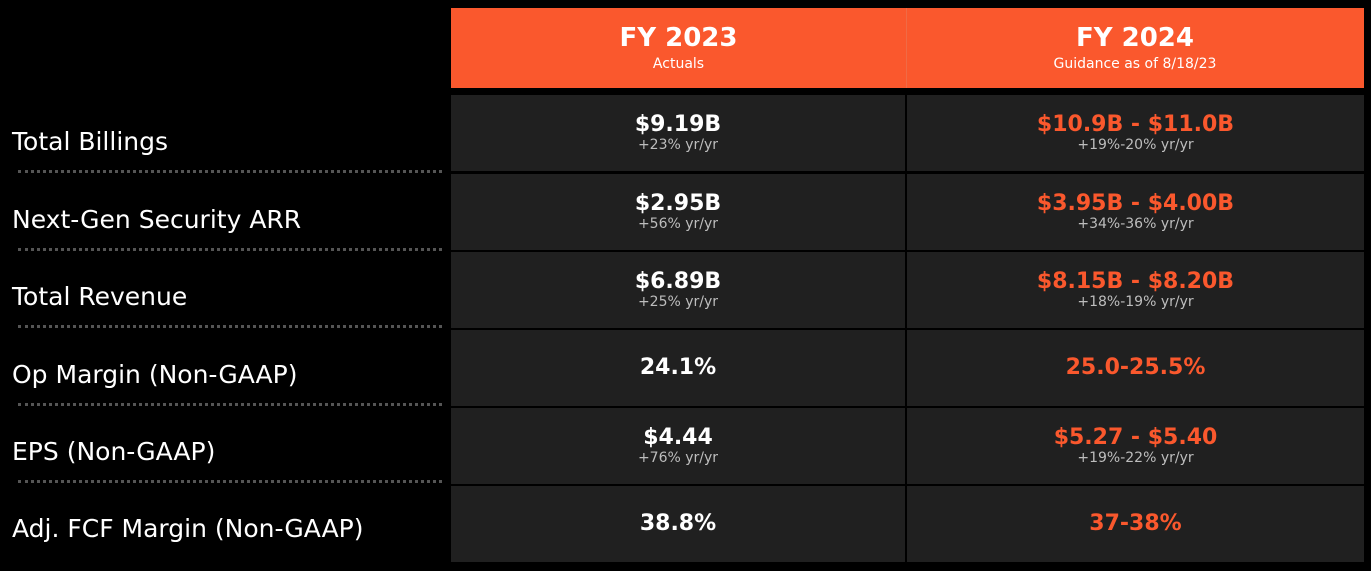  Describe the element at coordinates (1135, 203) in the screenshot. I see `fy2024-value: $3.95B - $4.00B` at that location.